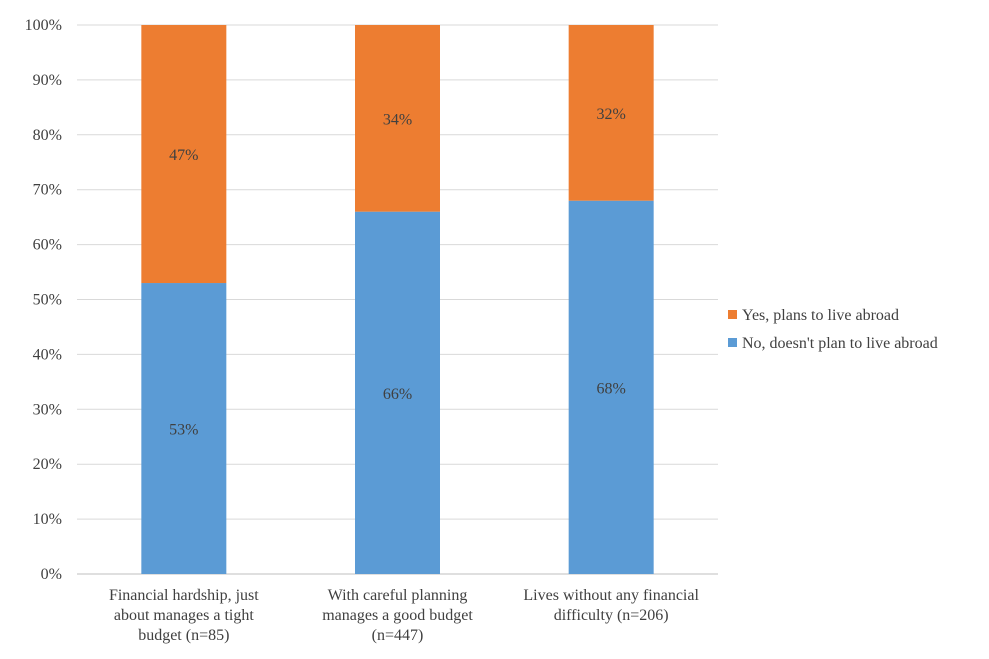 The image size is (989, 659). What do you see at coordinates (47, 409) in the screenshot?
I see `y-tick-label: 30%` at bounding box center [47, 409].